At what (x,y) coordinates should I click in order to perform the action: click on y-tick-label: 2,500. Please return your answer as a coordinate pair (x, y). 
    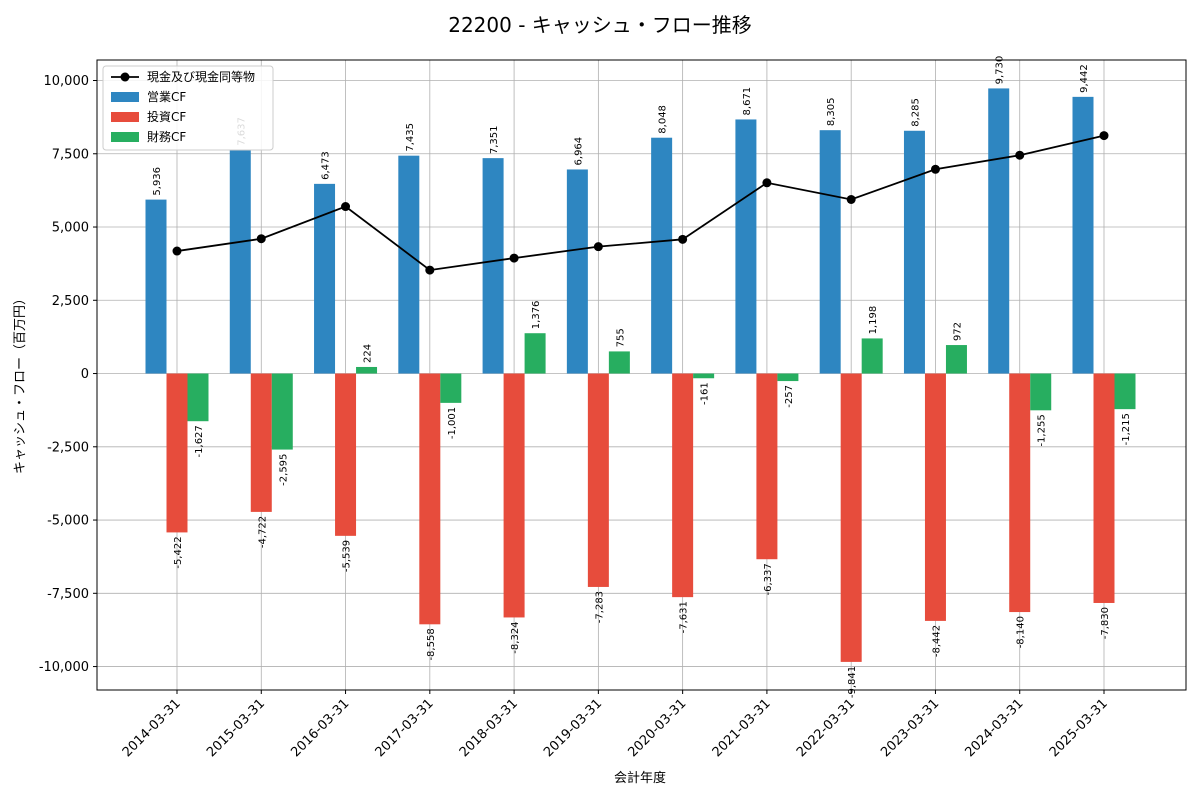
    Looking at the image, I should click on (70, 301).